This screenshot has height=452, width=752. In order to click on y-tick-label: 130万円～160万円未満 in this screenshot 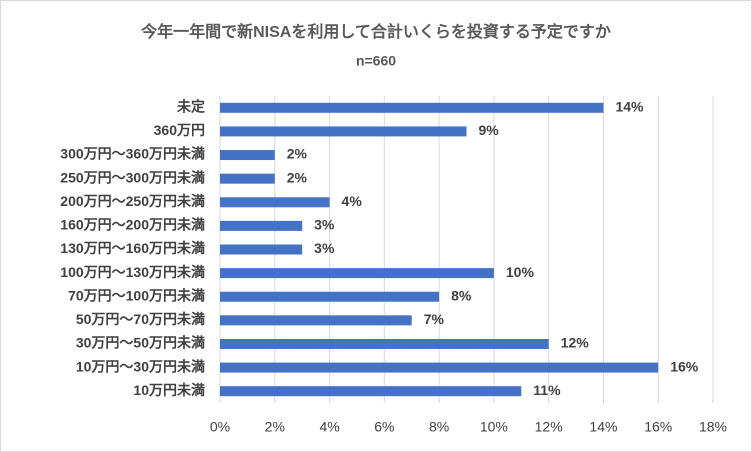, I will do `click(132, 248)`.